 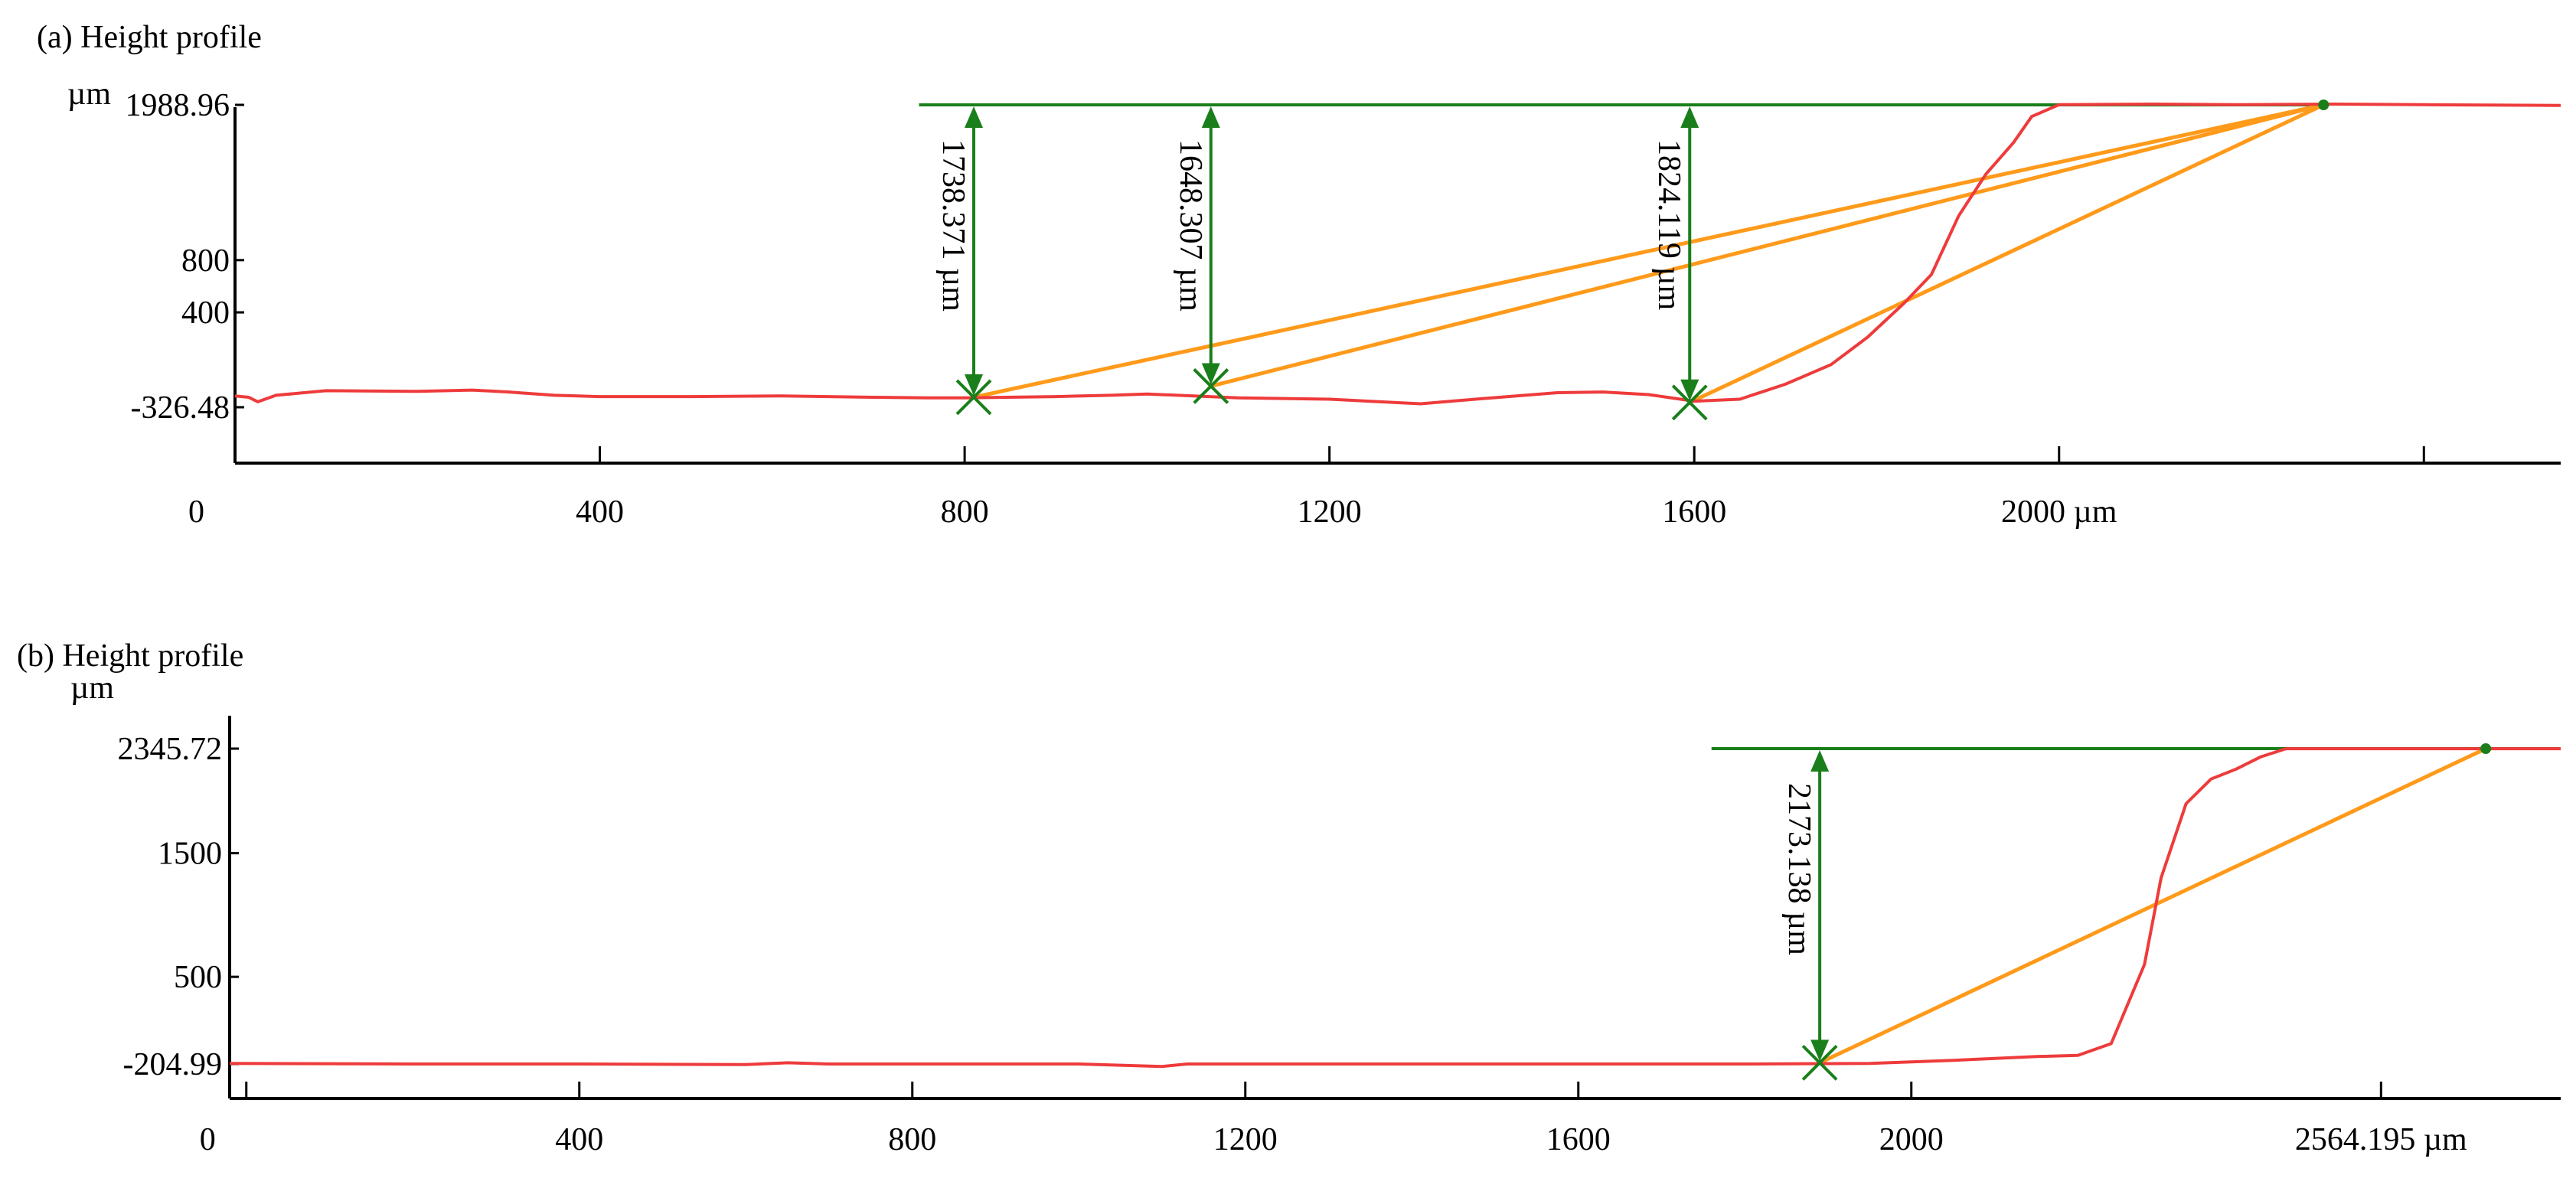 What do you see at coordinates (579, 1139) in the screenshot?
I see `panel-b-x-tick-label: 400` at bounding box center [579, 1139].